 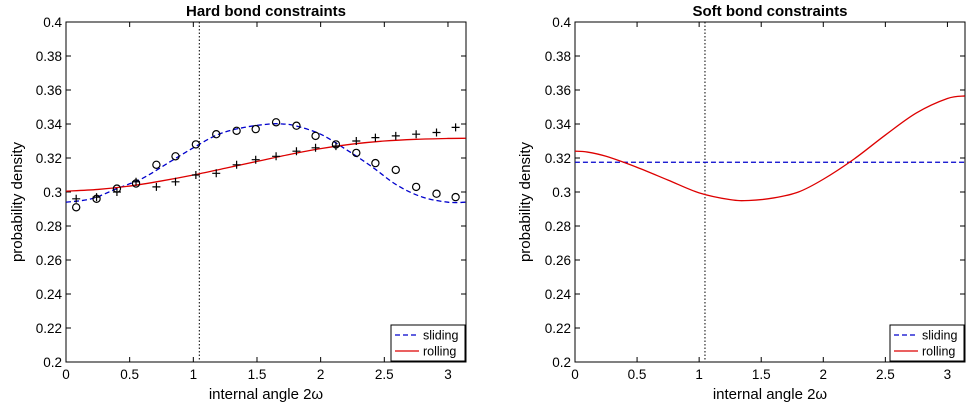 What do you see at coordinates (770, 11) in the screenshot?
I see `soft-bond-title: Soft bond constraints` at bounding box center [770, 11].